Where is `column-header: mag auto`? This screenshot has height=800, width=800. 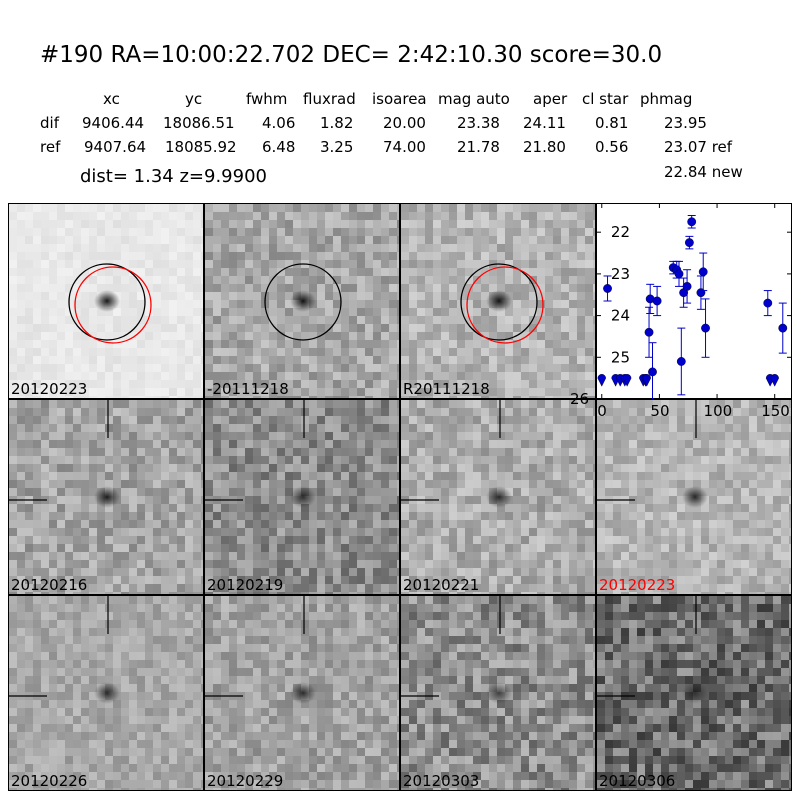 column-header: mag auto is located at coordinates (474, 99).